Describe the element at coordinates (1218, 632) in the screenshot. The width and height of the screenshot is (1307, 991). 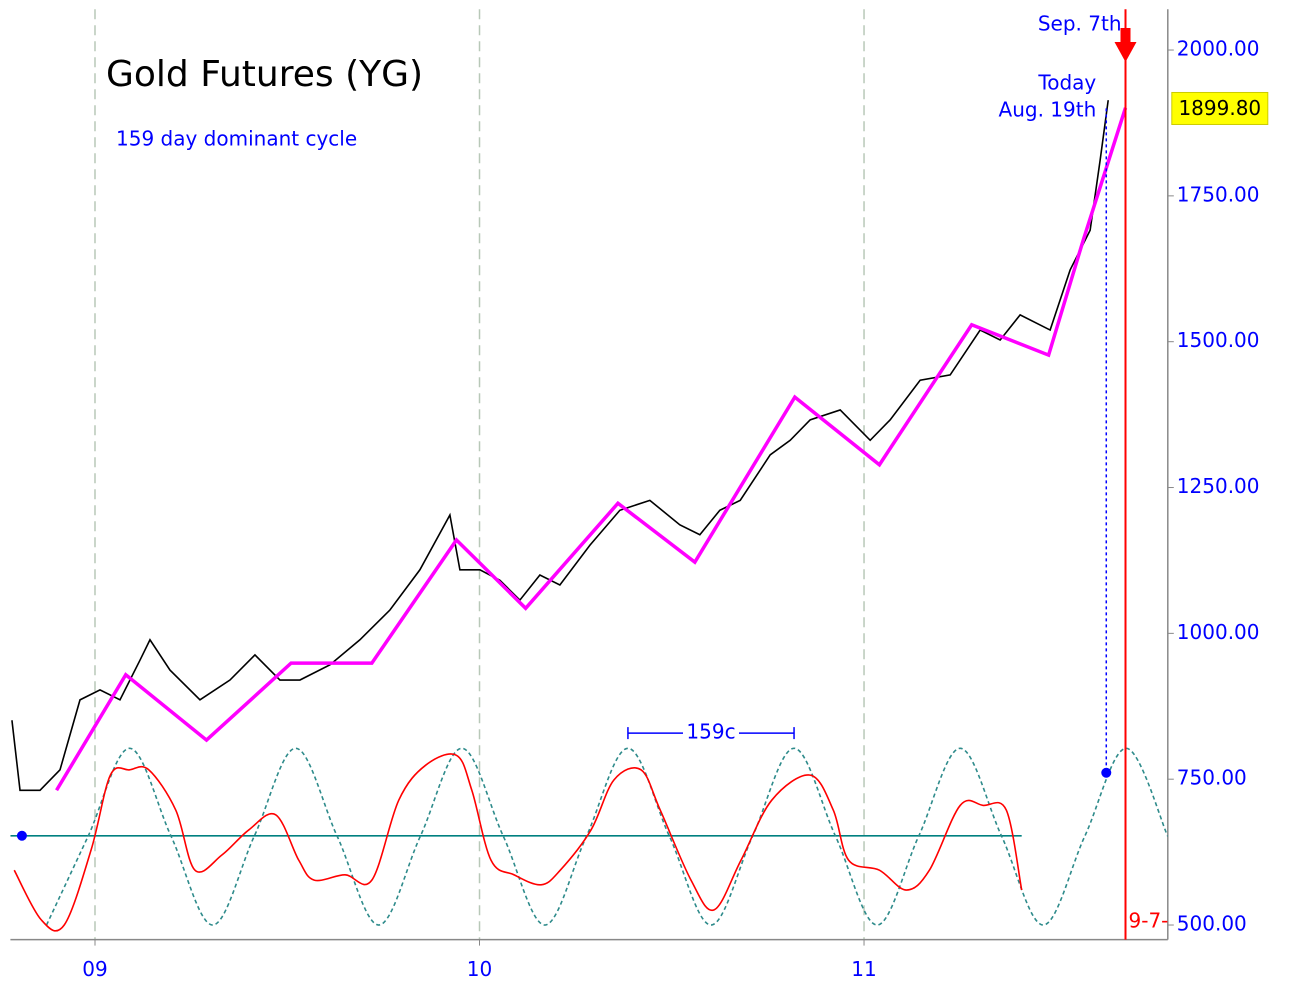
I see `y-tick-label: 1000.00` at that location.